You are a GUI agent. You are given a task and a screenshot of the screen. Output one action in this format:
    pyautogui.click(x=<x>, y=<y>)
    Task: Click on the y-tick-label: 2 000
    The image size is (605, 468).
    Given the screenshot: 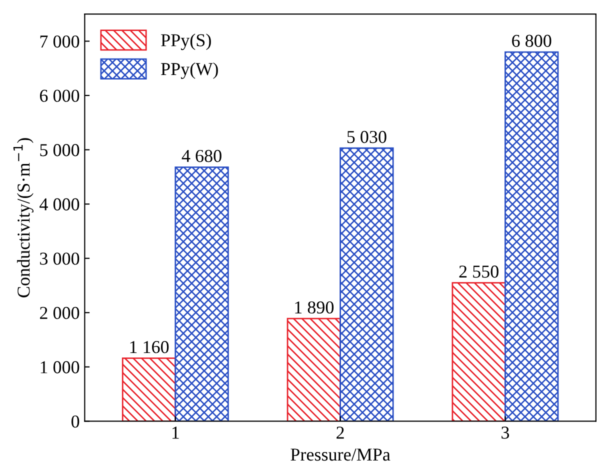 What is the action you would take?
    pyautogui.click(x=60, y=313)
    